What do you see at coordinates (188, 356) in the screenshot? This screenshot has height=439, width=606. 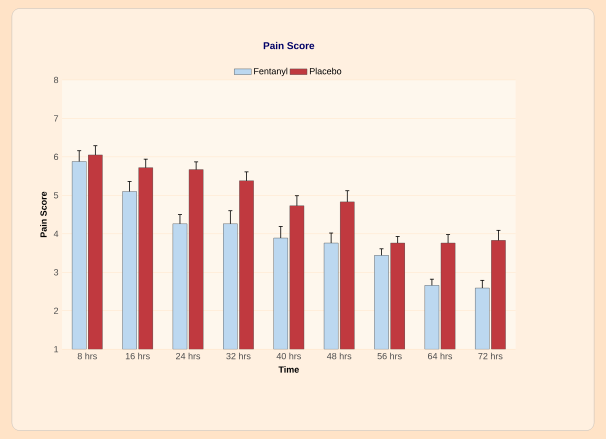 I see `x-tick-label: 24 hrs` at bounding box center [188, 356].